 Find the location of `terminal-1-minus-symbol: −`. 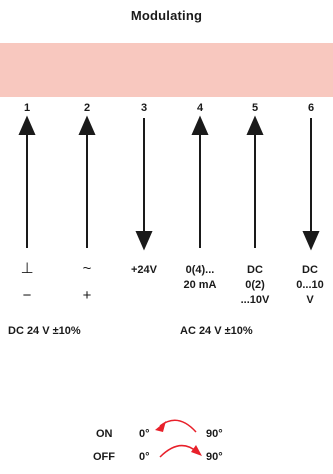

terminal-1-minus-symbol: − is located at coordinates (27, 295).